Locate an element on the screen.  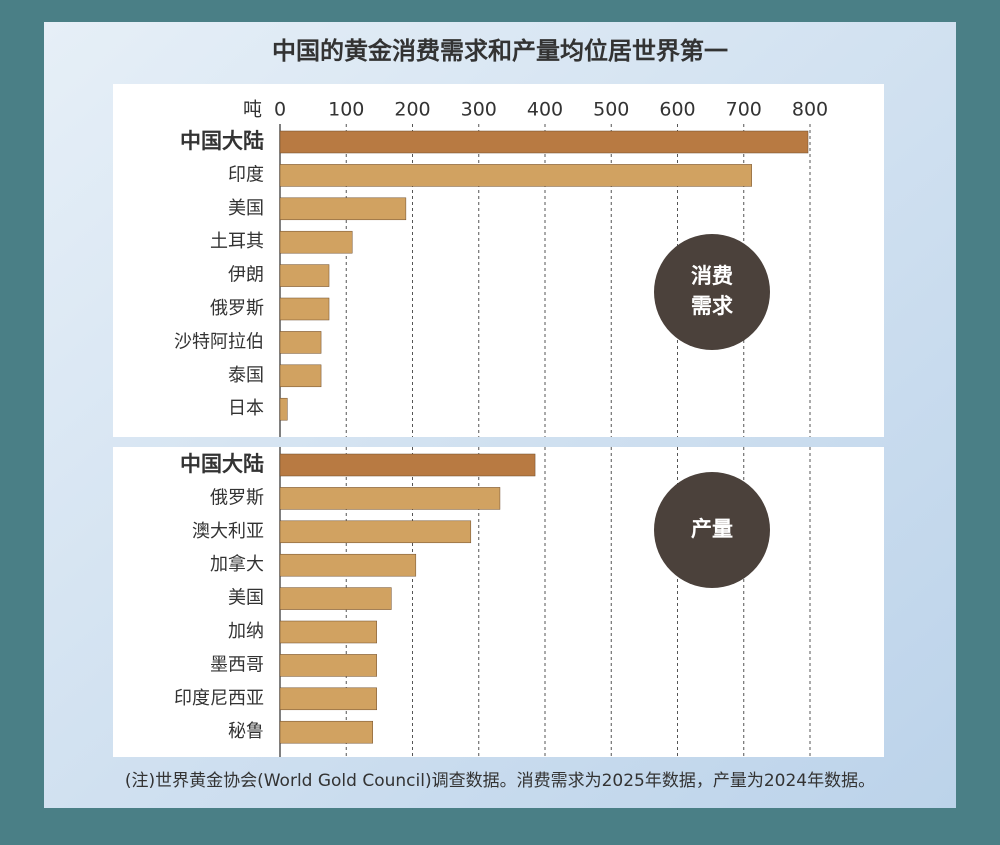
y-tick-label: 印度 is located at coordinates (246, 174).